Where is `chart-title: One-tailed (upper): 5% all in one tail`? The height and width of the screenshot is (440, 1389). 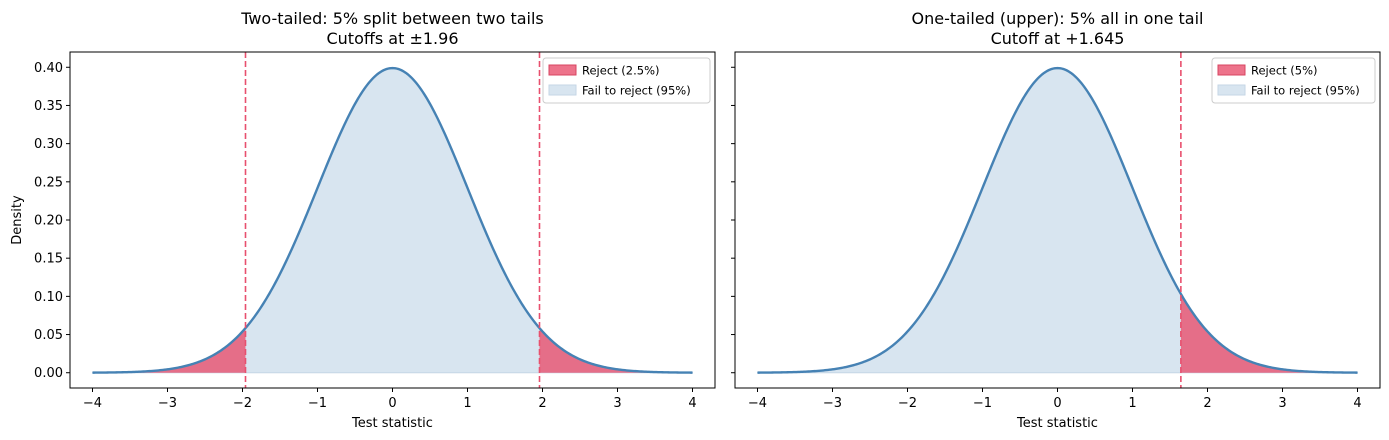 chart-title: One-tailed (upper): 5% all in one tail is located at coordinates (1058, 18).